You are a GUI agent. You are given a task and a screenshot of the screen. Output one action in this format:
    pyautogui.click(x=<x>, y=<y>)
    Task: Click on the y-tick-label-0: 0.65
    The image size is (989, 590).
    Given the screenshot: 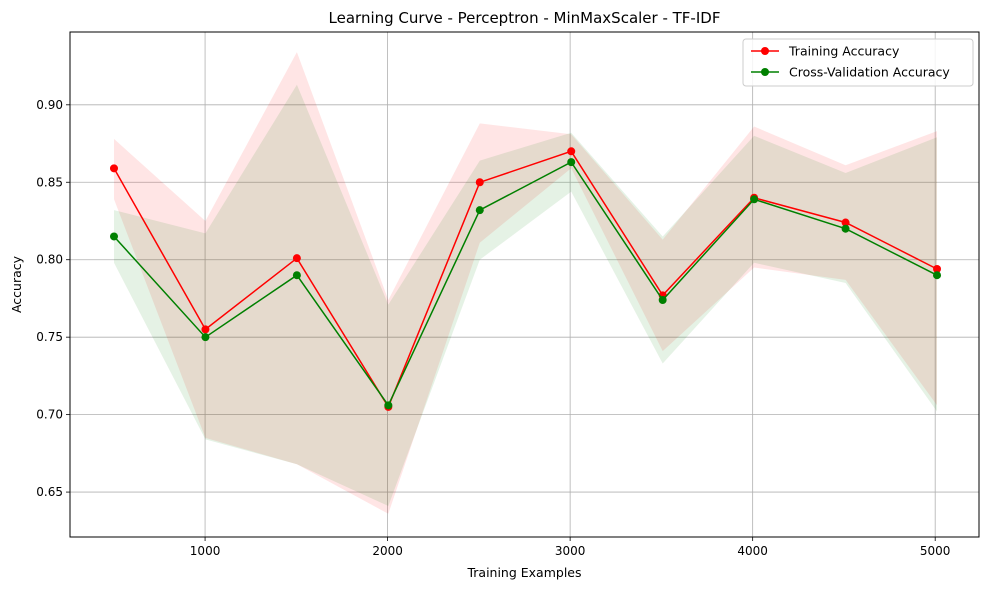 What is the action you would take?
    pyautogui.click(x=49, y=492)
    